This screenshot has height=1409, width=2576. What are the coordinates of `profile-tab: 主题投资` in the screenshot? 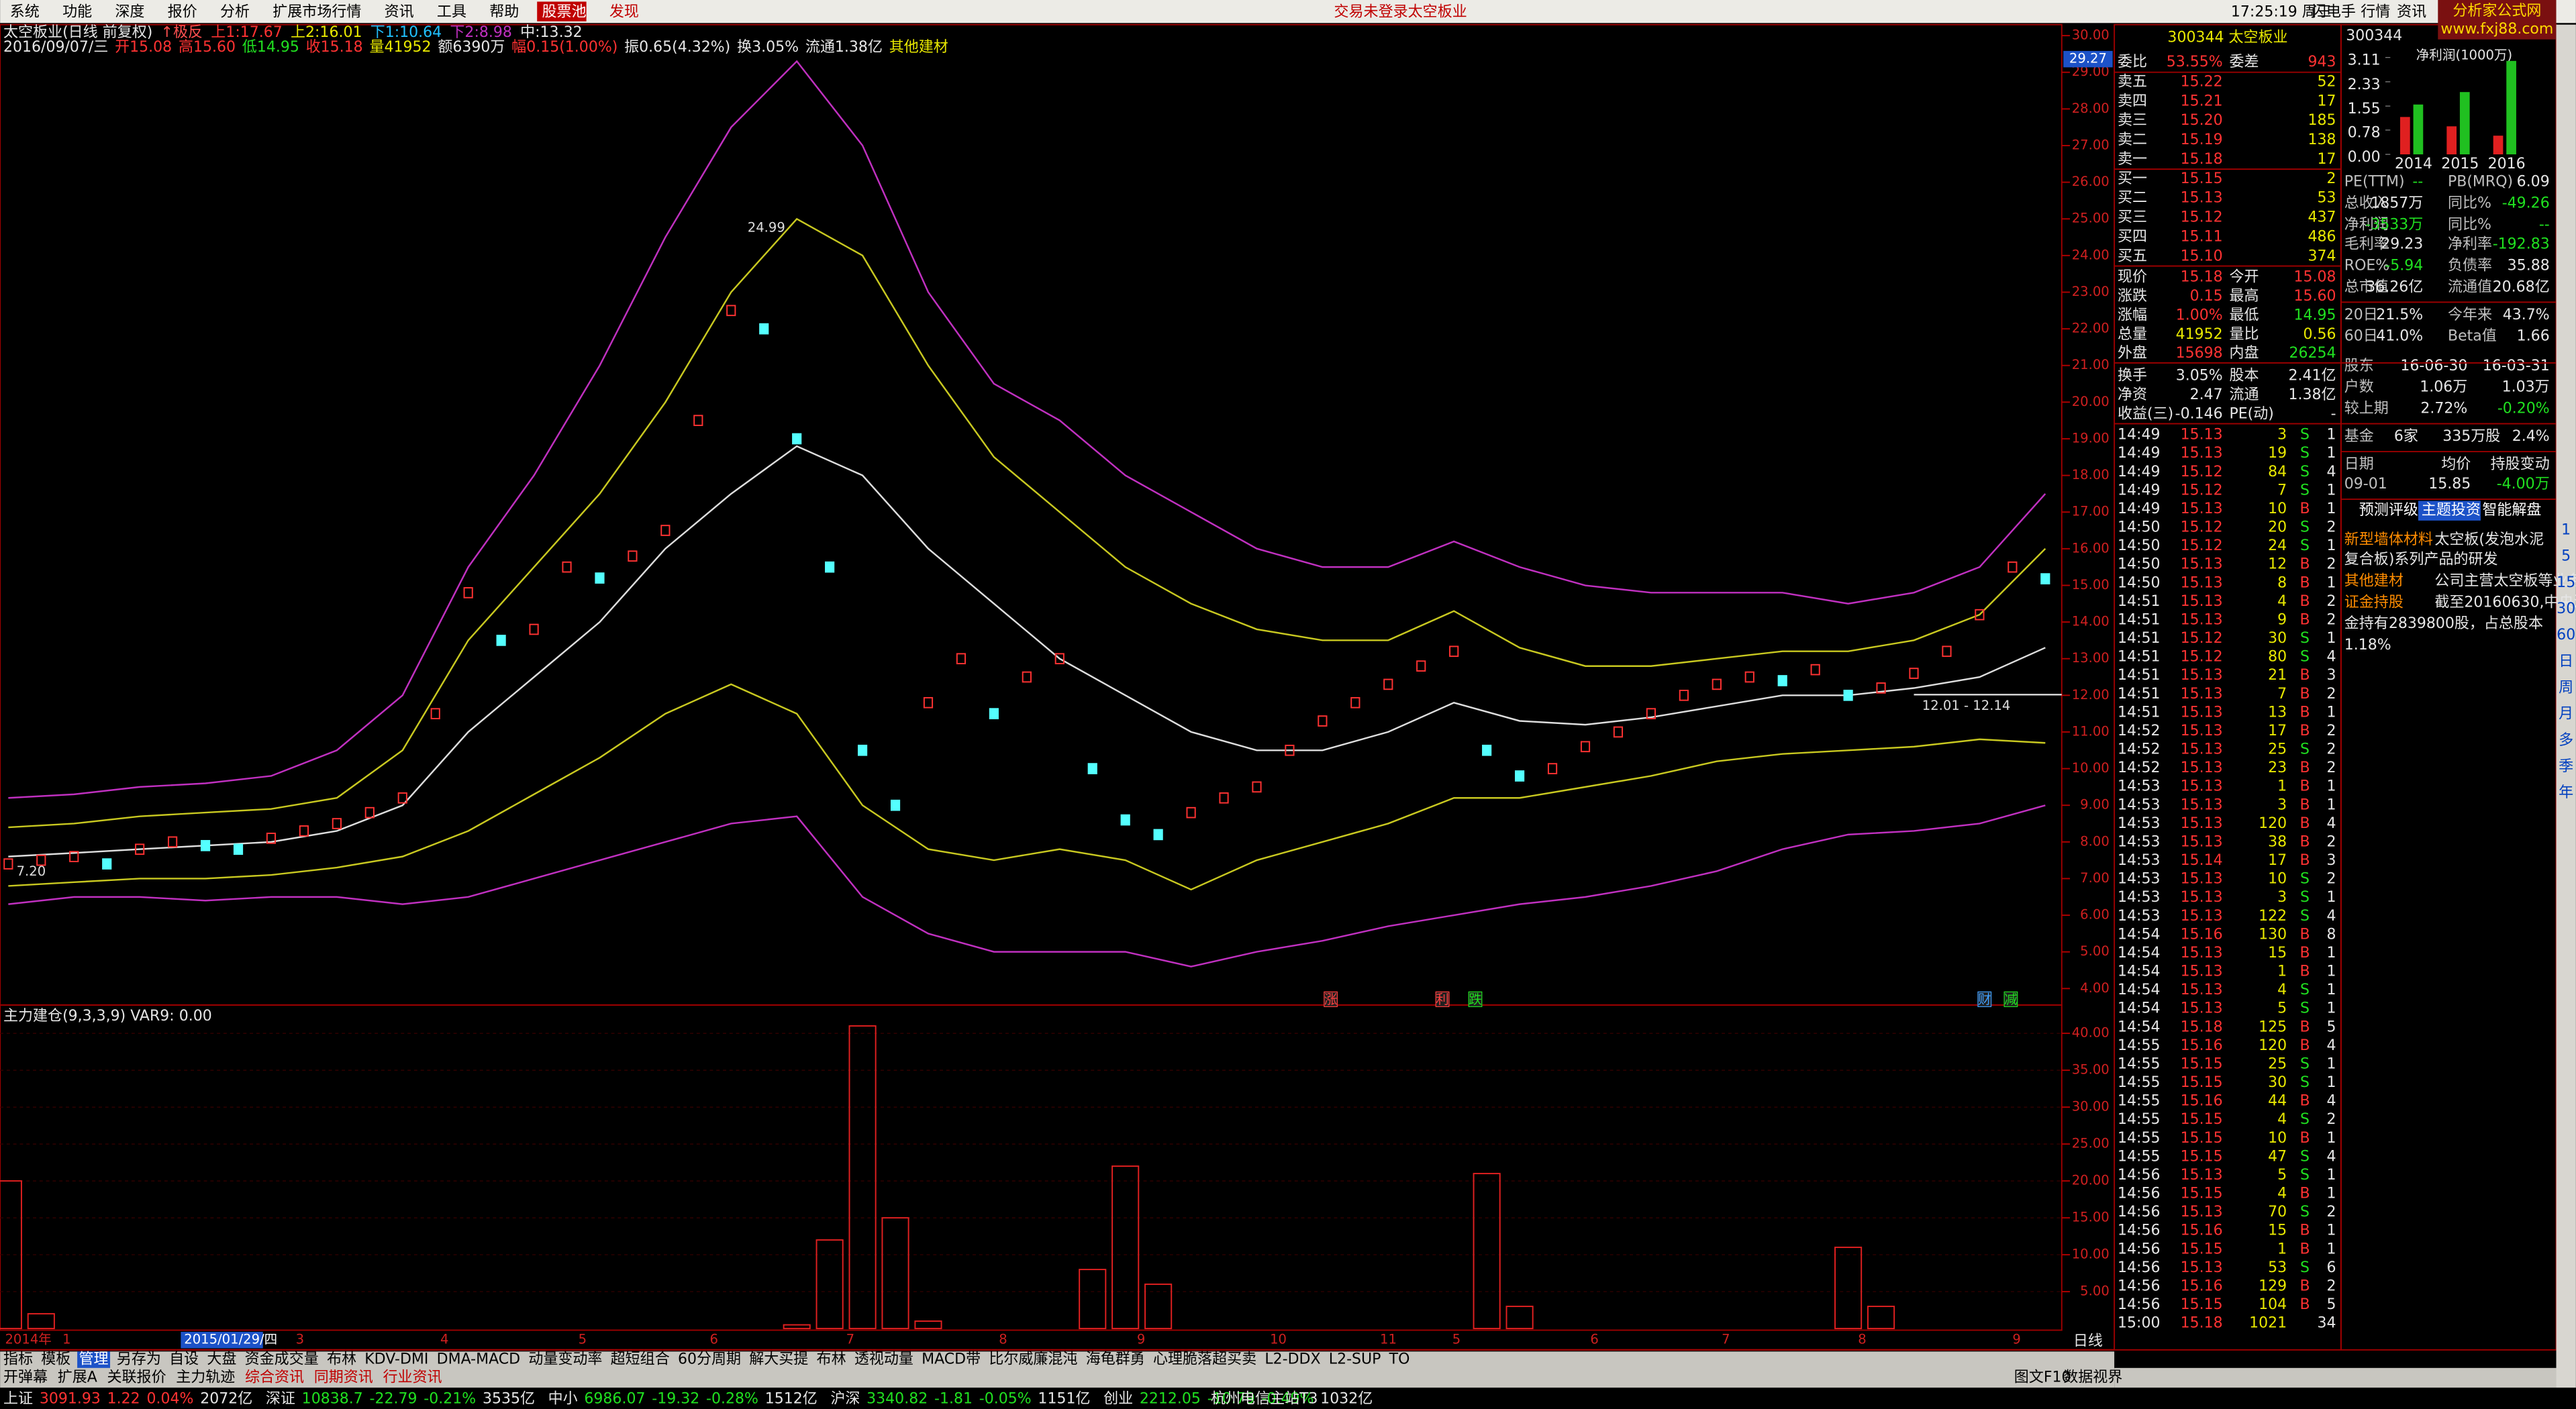 It's located at (2451, 510).